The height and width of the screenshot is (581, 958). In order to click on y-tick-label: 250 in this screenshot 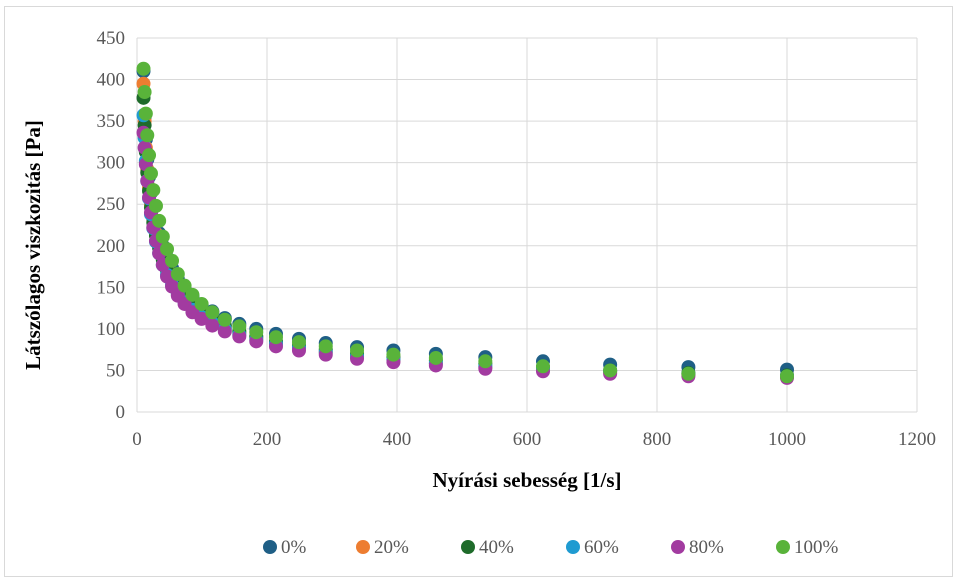, I will do `click(111, 204)`.